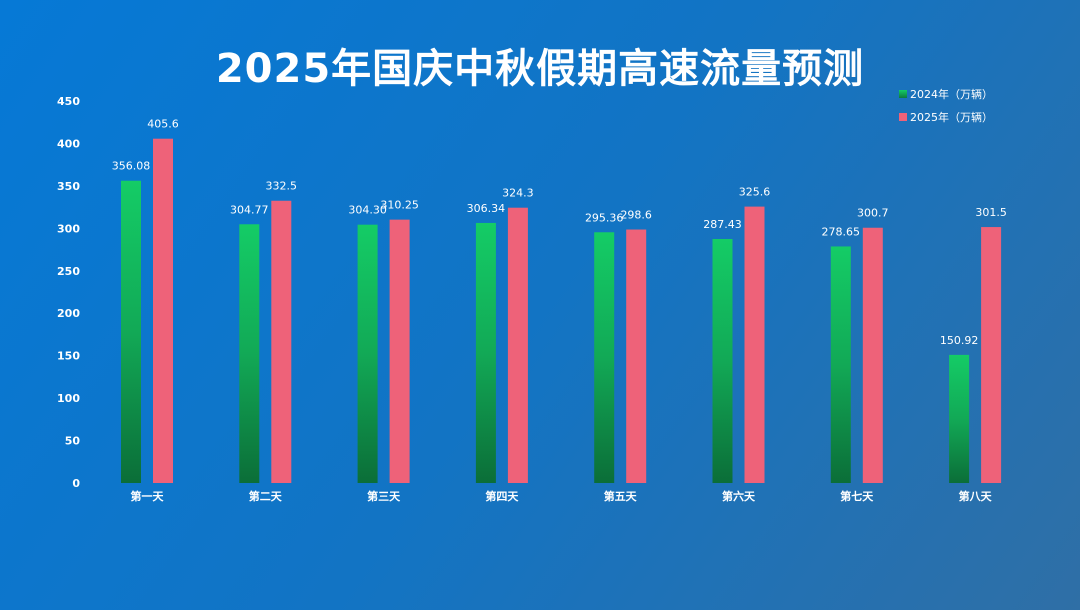 This screenshot has width=1080, height=610. What do you see at coordinates (384, 496) in the screenshot?
I see `x-tick-label: 第三天` at bounding box center [384, 496].